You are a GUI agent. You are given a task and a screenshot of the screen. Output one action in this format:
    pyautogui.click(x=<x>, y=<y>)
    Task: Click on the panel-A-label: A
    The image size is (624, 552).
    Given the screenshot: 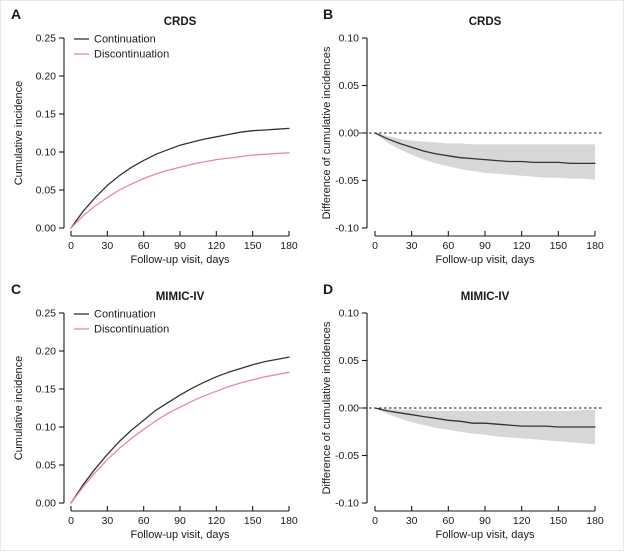 What is the action you would take?
    pyautogui.click(x=16, y=14)
    